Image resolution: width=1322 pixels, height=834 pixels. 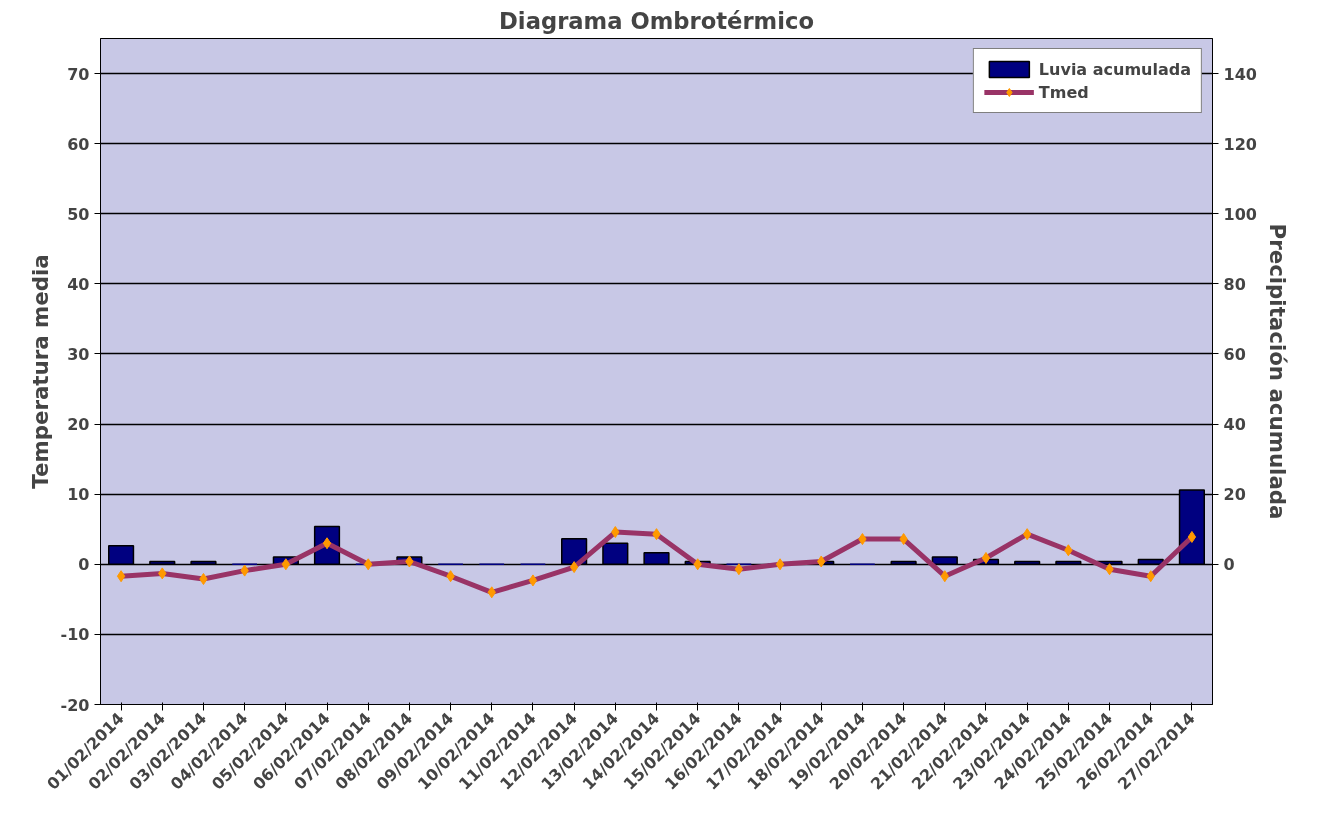 What do you see at coordinates (1277, 371) in the screenshot?
I see `y2-axis-title: Precipitación acumulada` at bounding box center [1277, 371].